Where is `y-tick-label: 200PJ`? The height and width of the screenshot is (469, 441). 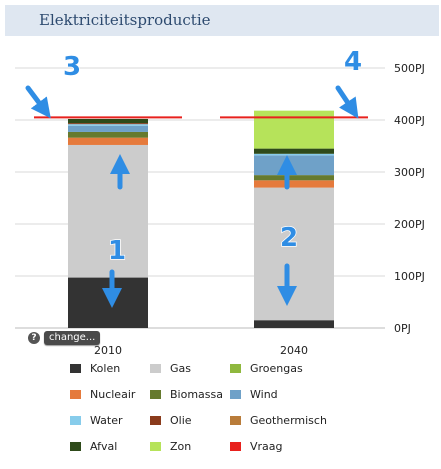 y-tick-label: 200PJ is located at coordinates (409, 224).